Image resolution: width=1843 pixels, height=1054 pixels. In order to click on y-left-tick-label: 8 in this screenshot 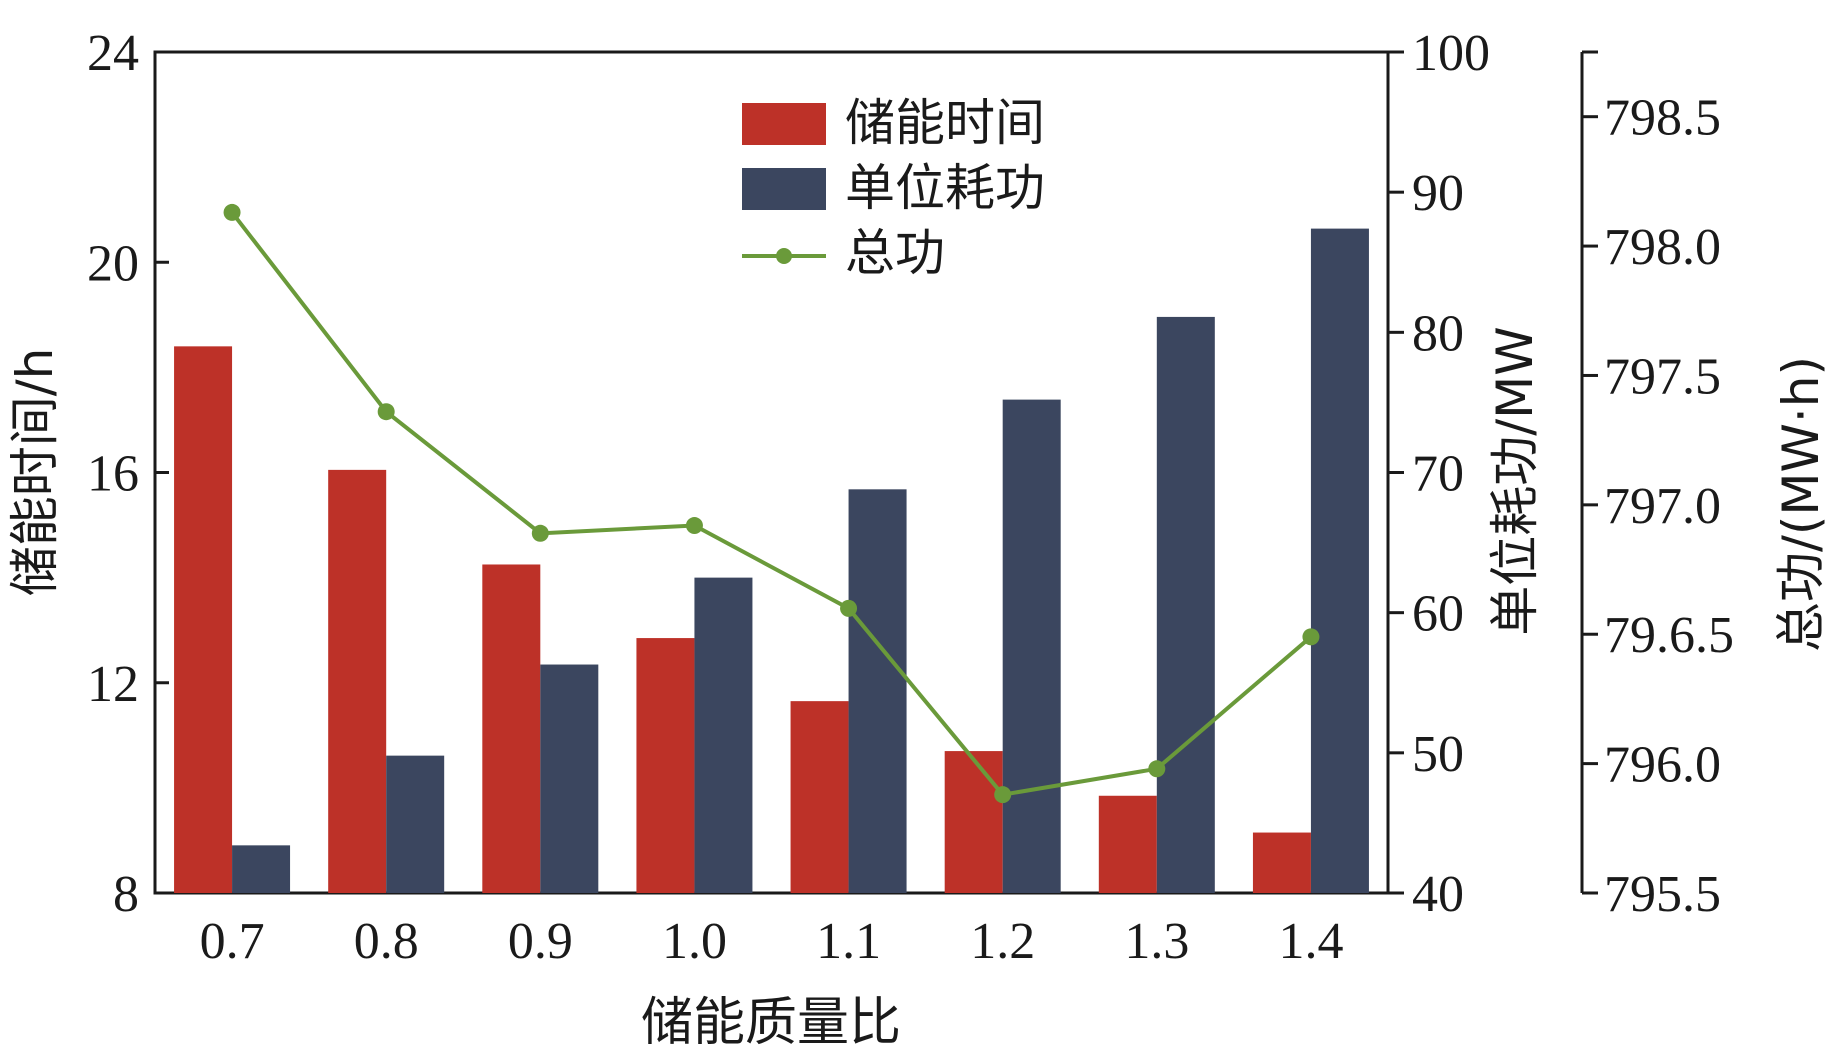, I will do `click(126, 894)`.